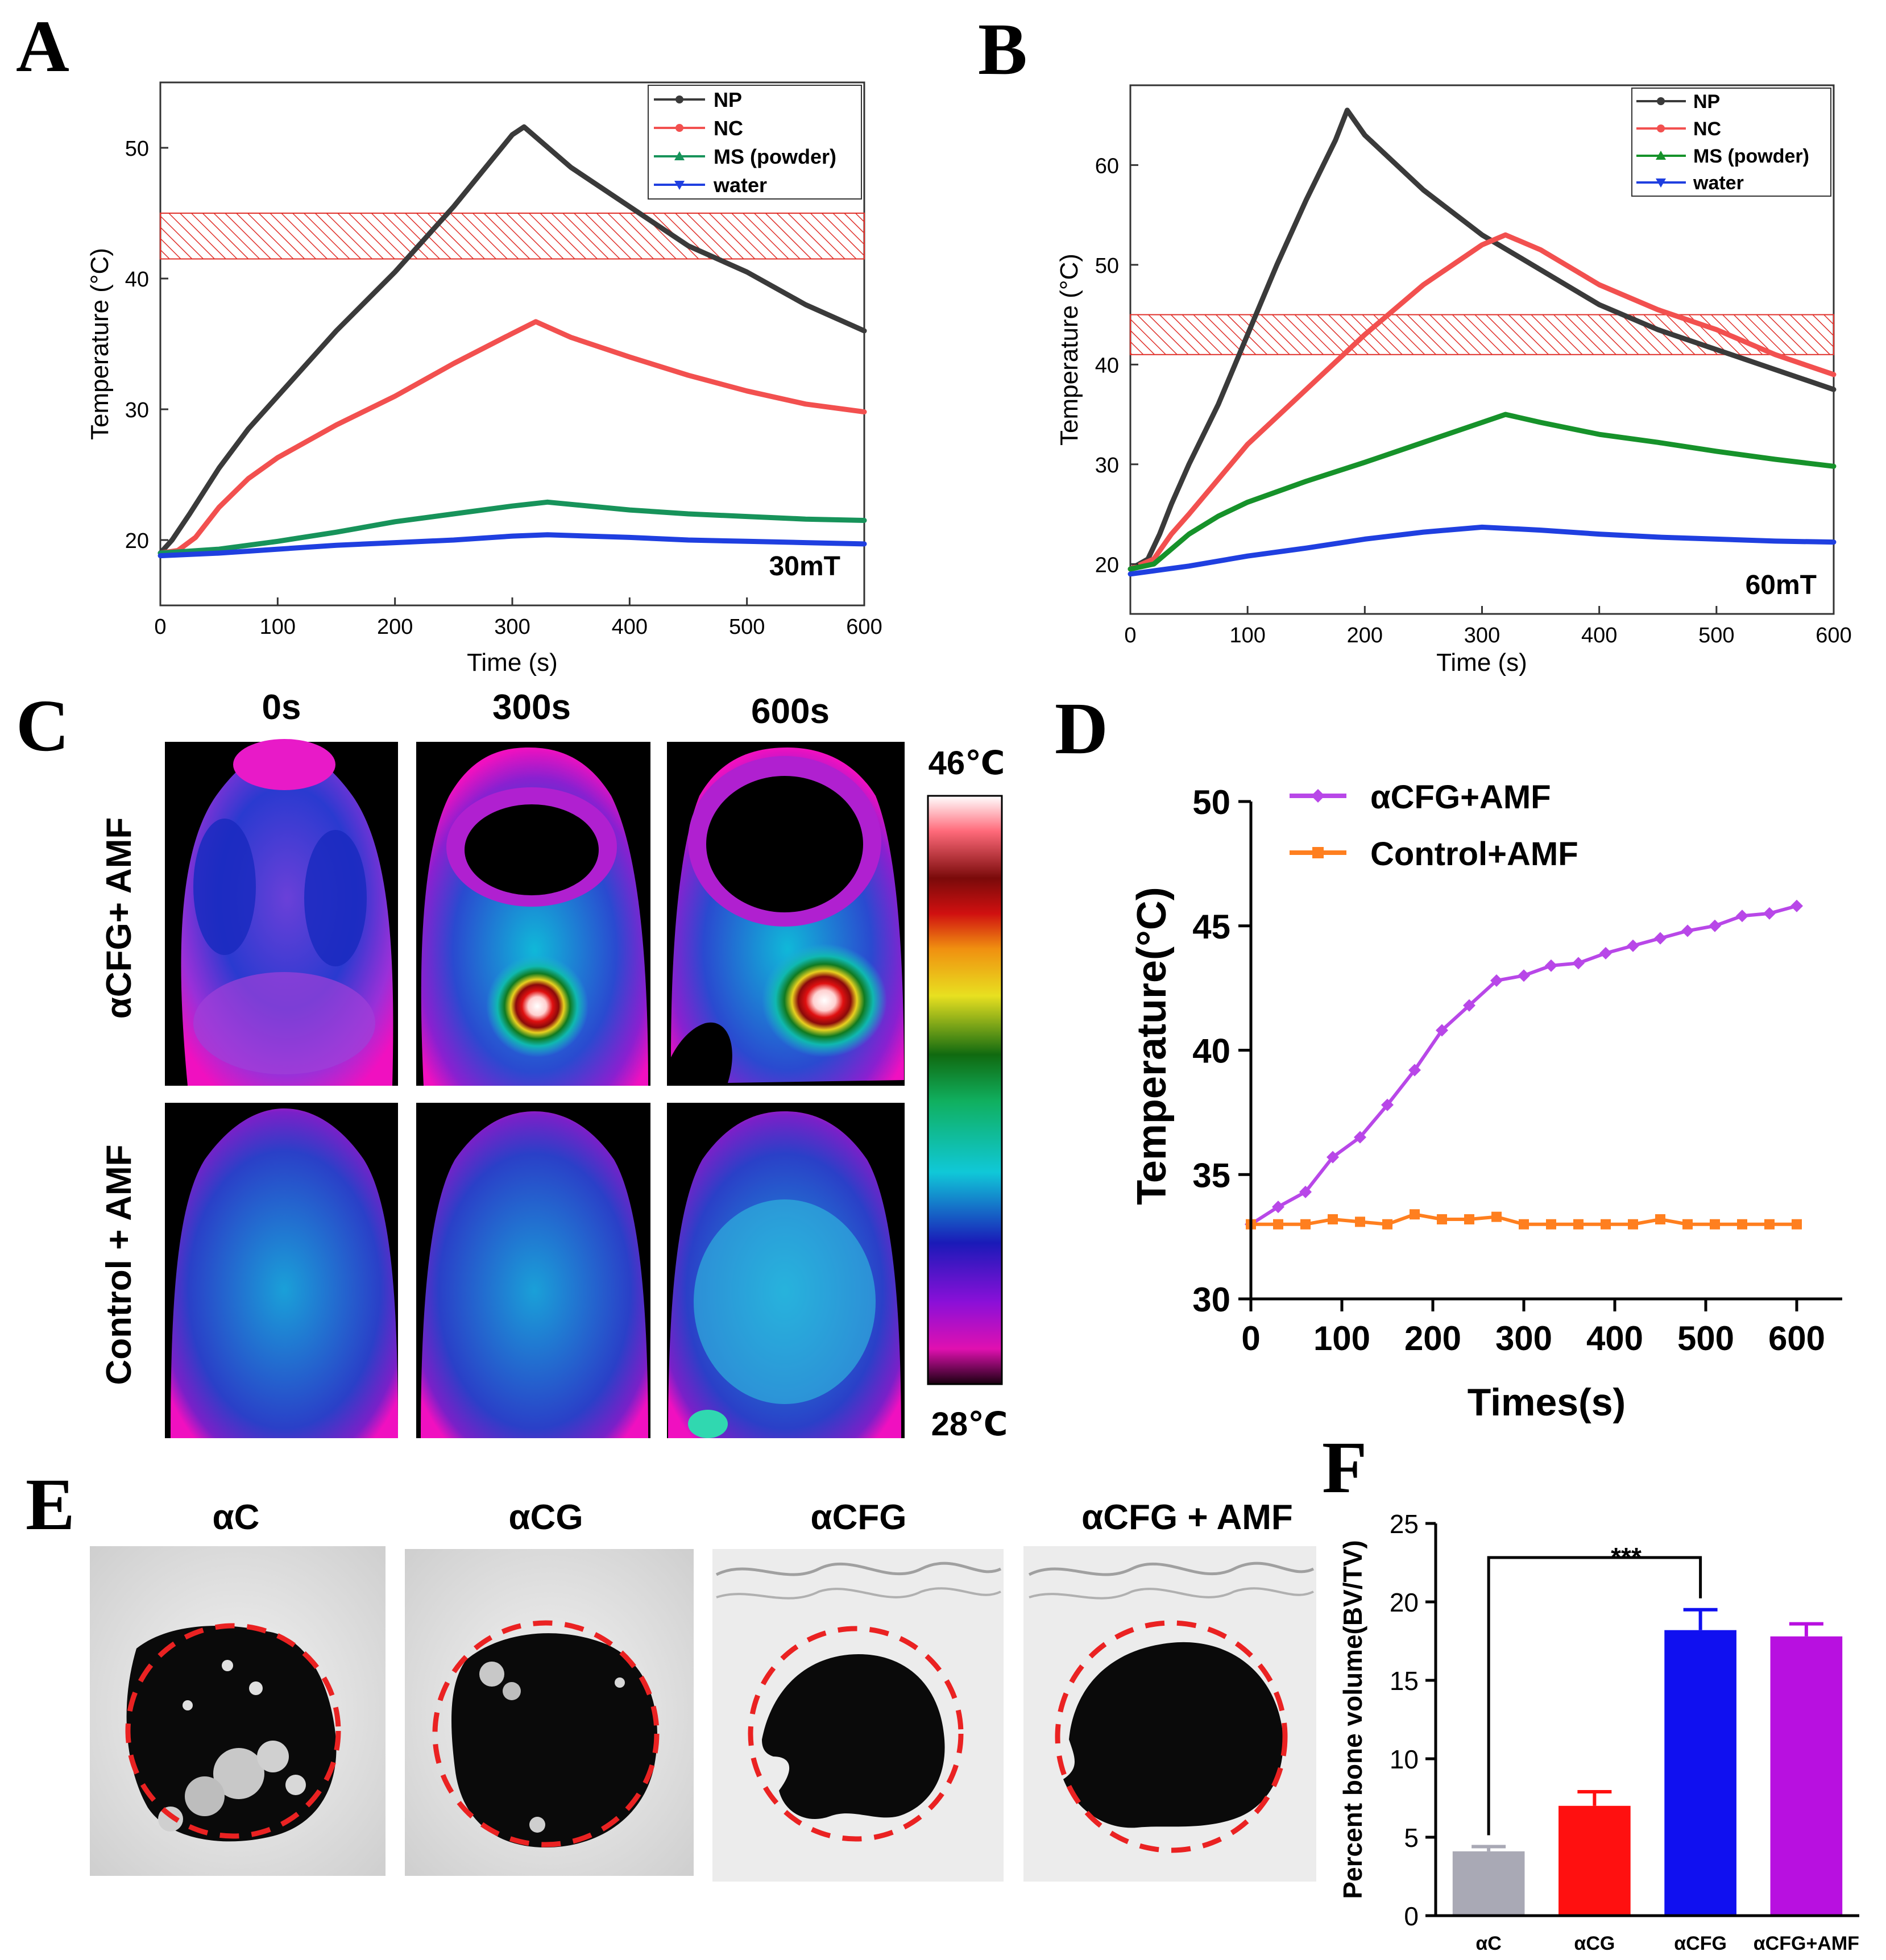 The image size is (1886, 1960). Describe the element at coordinates (1482, 402) in the screenshot. I see `series-line-nc` at that location.